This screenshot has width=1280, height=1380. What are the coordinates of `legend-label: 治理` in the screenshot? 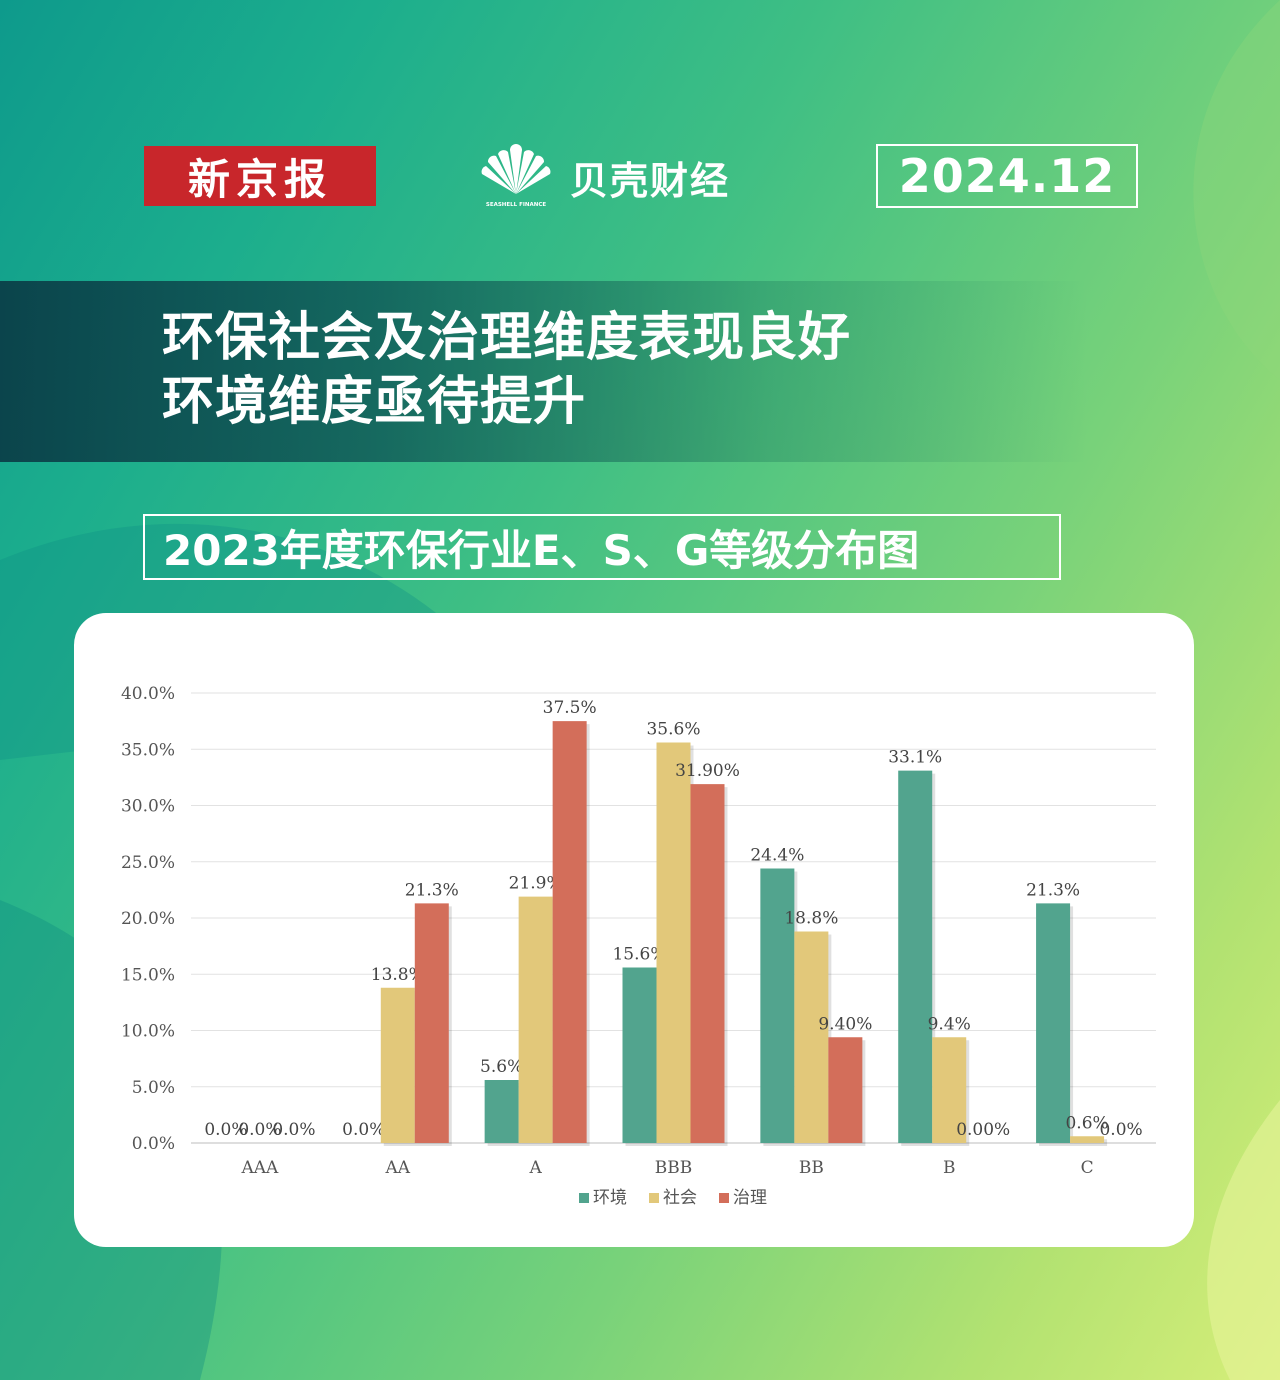 It's located at (750, 1198).